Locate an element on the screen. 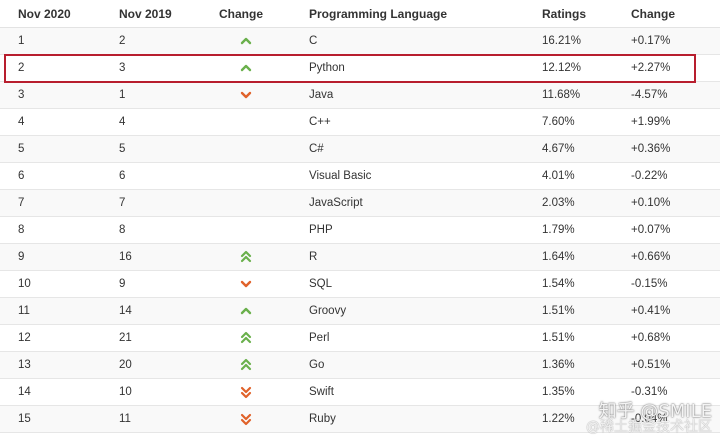 The height and width of the screenshot is (437, 720). rating-change-cell: +0.68% is located at coordinates (666, 338).